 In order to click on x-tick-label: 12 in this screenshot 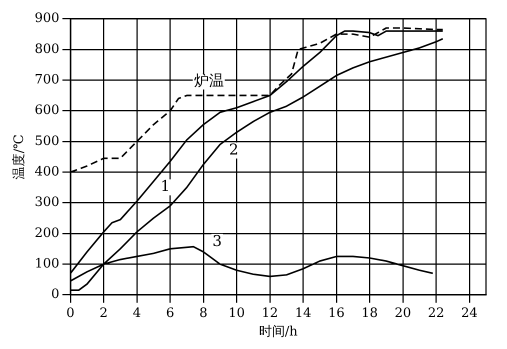, I will do `click(270, 313)`.